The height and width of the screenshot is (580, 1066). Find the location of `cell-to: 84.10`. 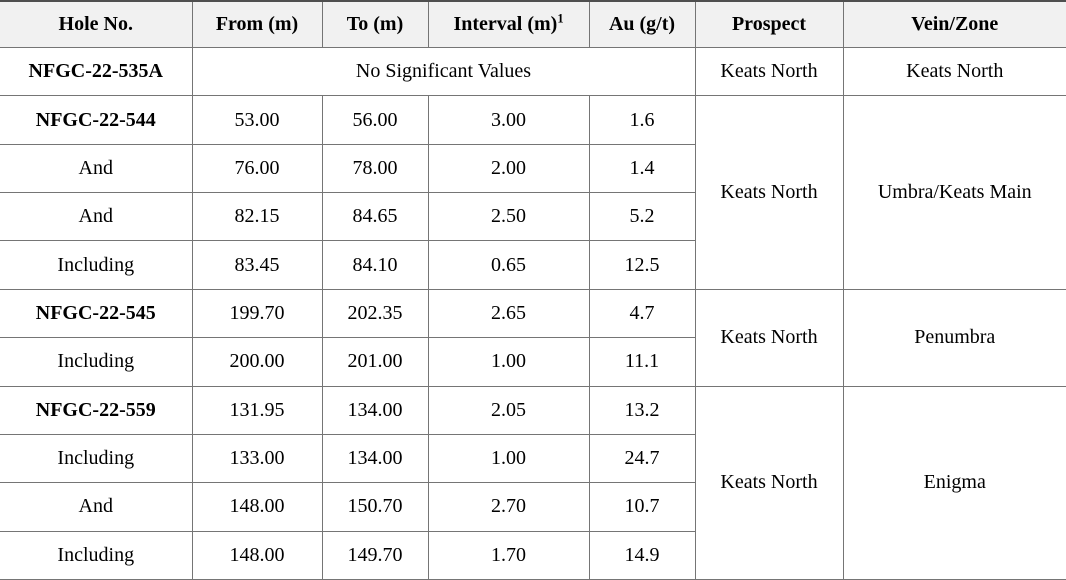

cell-to: 84.10 is located at coordinates (375, 265).